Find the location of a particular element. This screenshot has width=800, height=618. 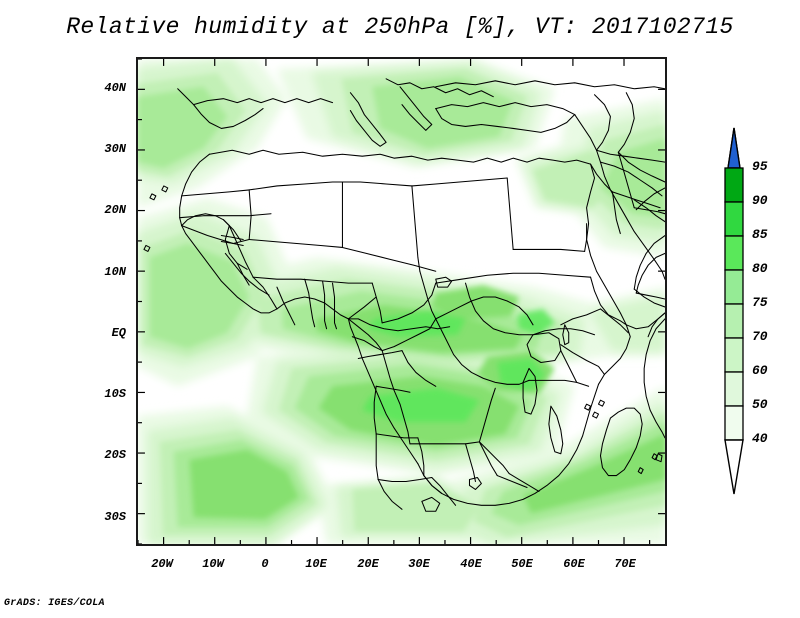

y-axis-label-10S: 10S is located at coordinates (115, 394).